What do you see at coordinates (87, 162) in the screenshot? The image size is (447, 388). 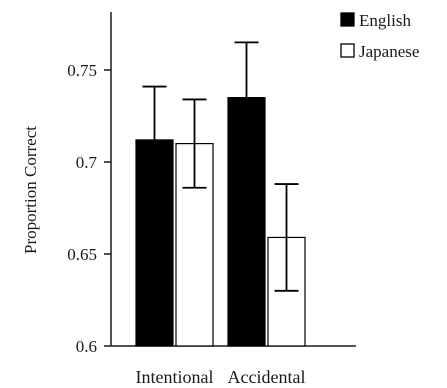 I see `y-tick-label: 0.7` at bounding box center [87, 162].